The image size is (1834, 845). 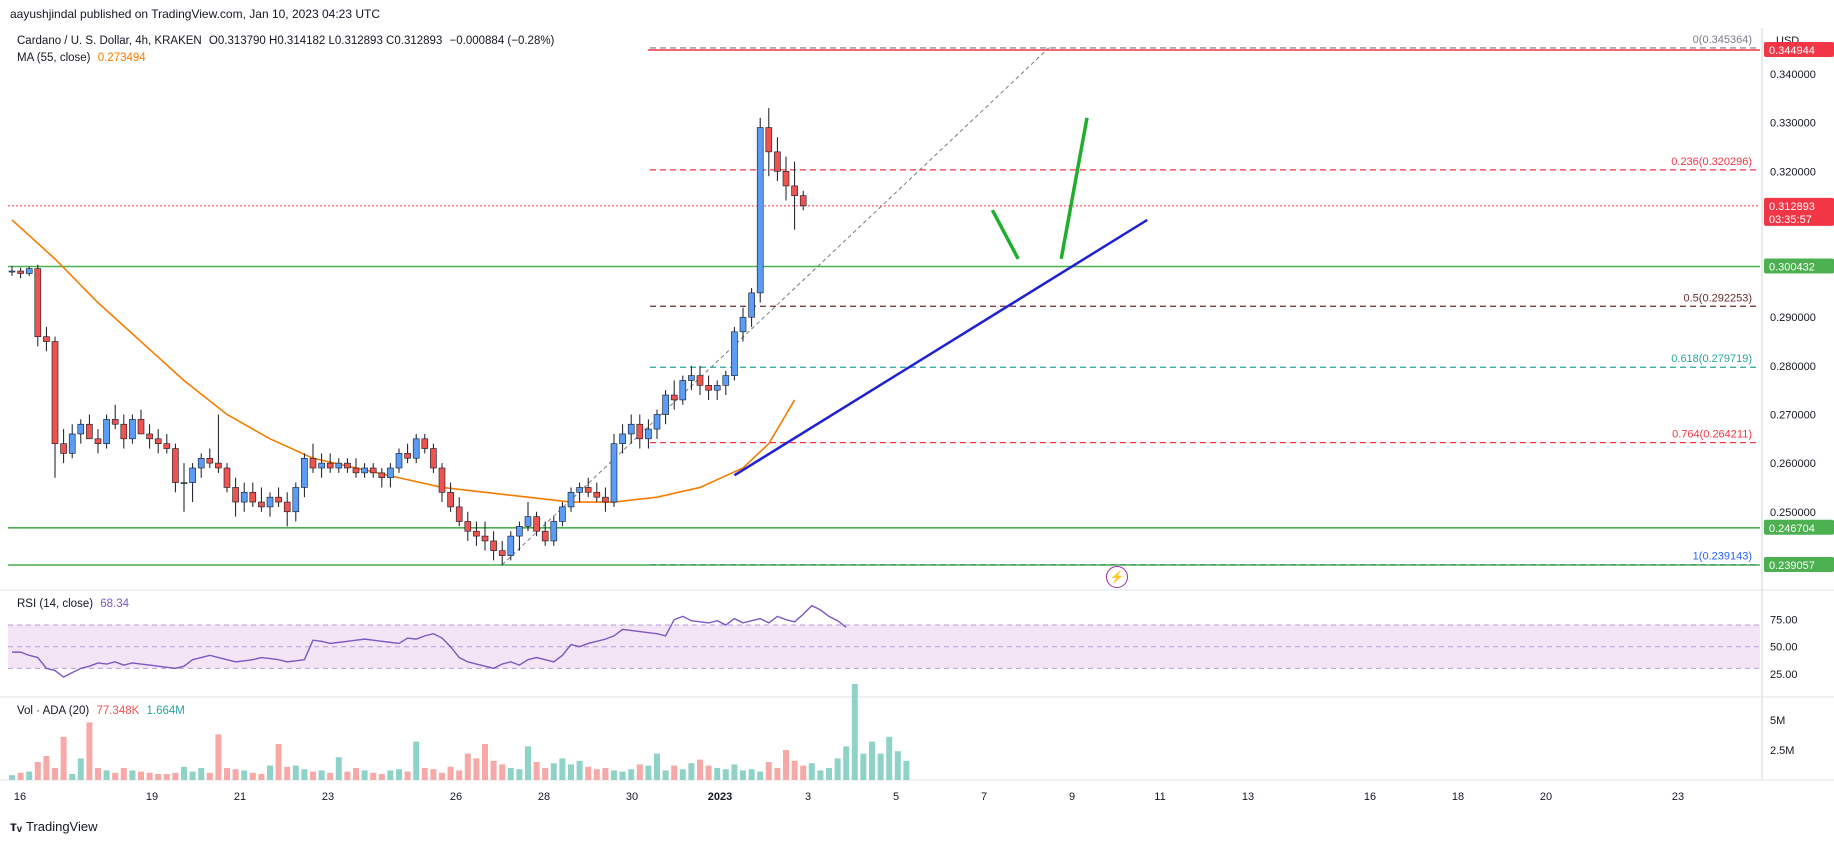 I want to click on y-tick-label: 0.290000, so click(x=1793, y=318).